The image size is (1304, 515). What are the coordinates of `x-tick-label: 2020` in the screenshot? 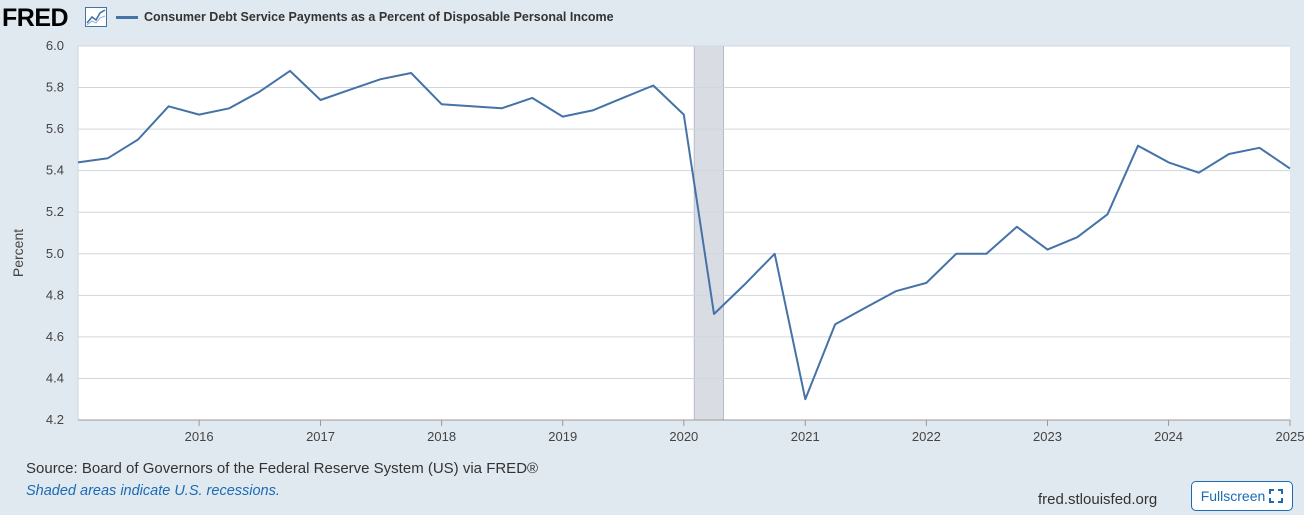 It's located at (683, 436).